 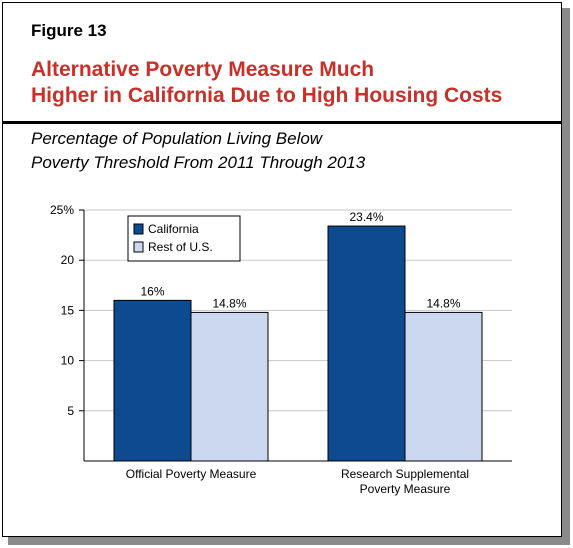 I want to click on figure-label: Figure 13, so click(x=69, y=30).